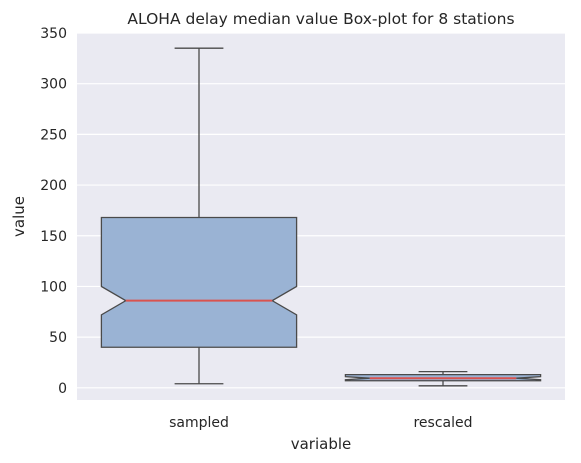 This screenshot has height=463, width=581. Describe the element at coordinates (53, 237) in the screenshot. I see `y-tick-label: 150` at that location.